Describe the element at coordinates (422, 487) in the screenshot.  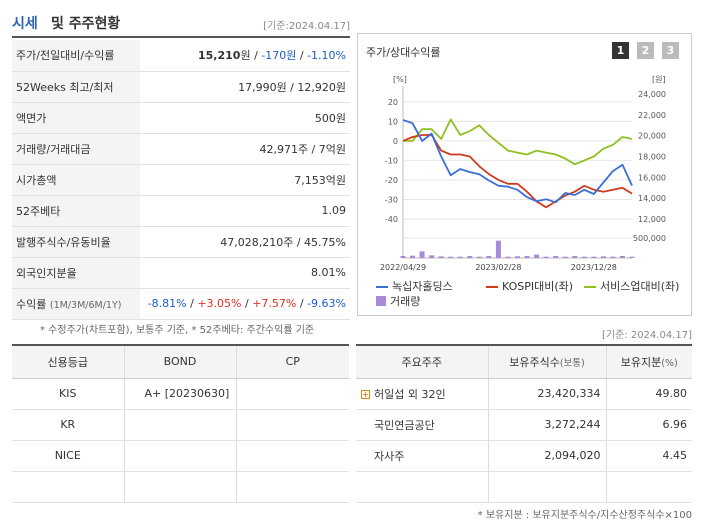
I see `holder-name-cell` at that location.